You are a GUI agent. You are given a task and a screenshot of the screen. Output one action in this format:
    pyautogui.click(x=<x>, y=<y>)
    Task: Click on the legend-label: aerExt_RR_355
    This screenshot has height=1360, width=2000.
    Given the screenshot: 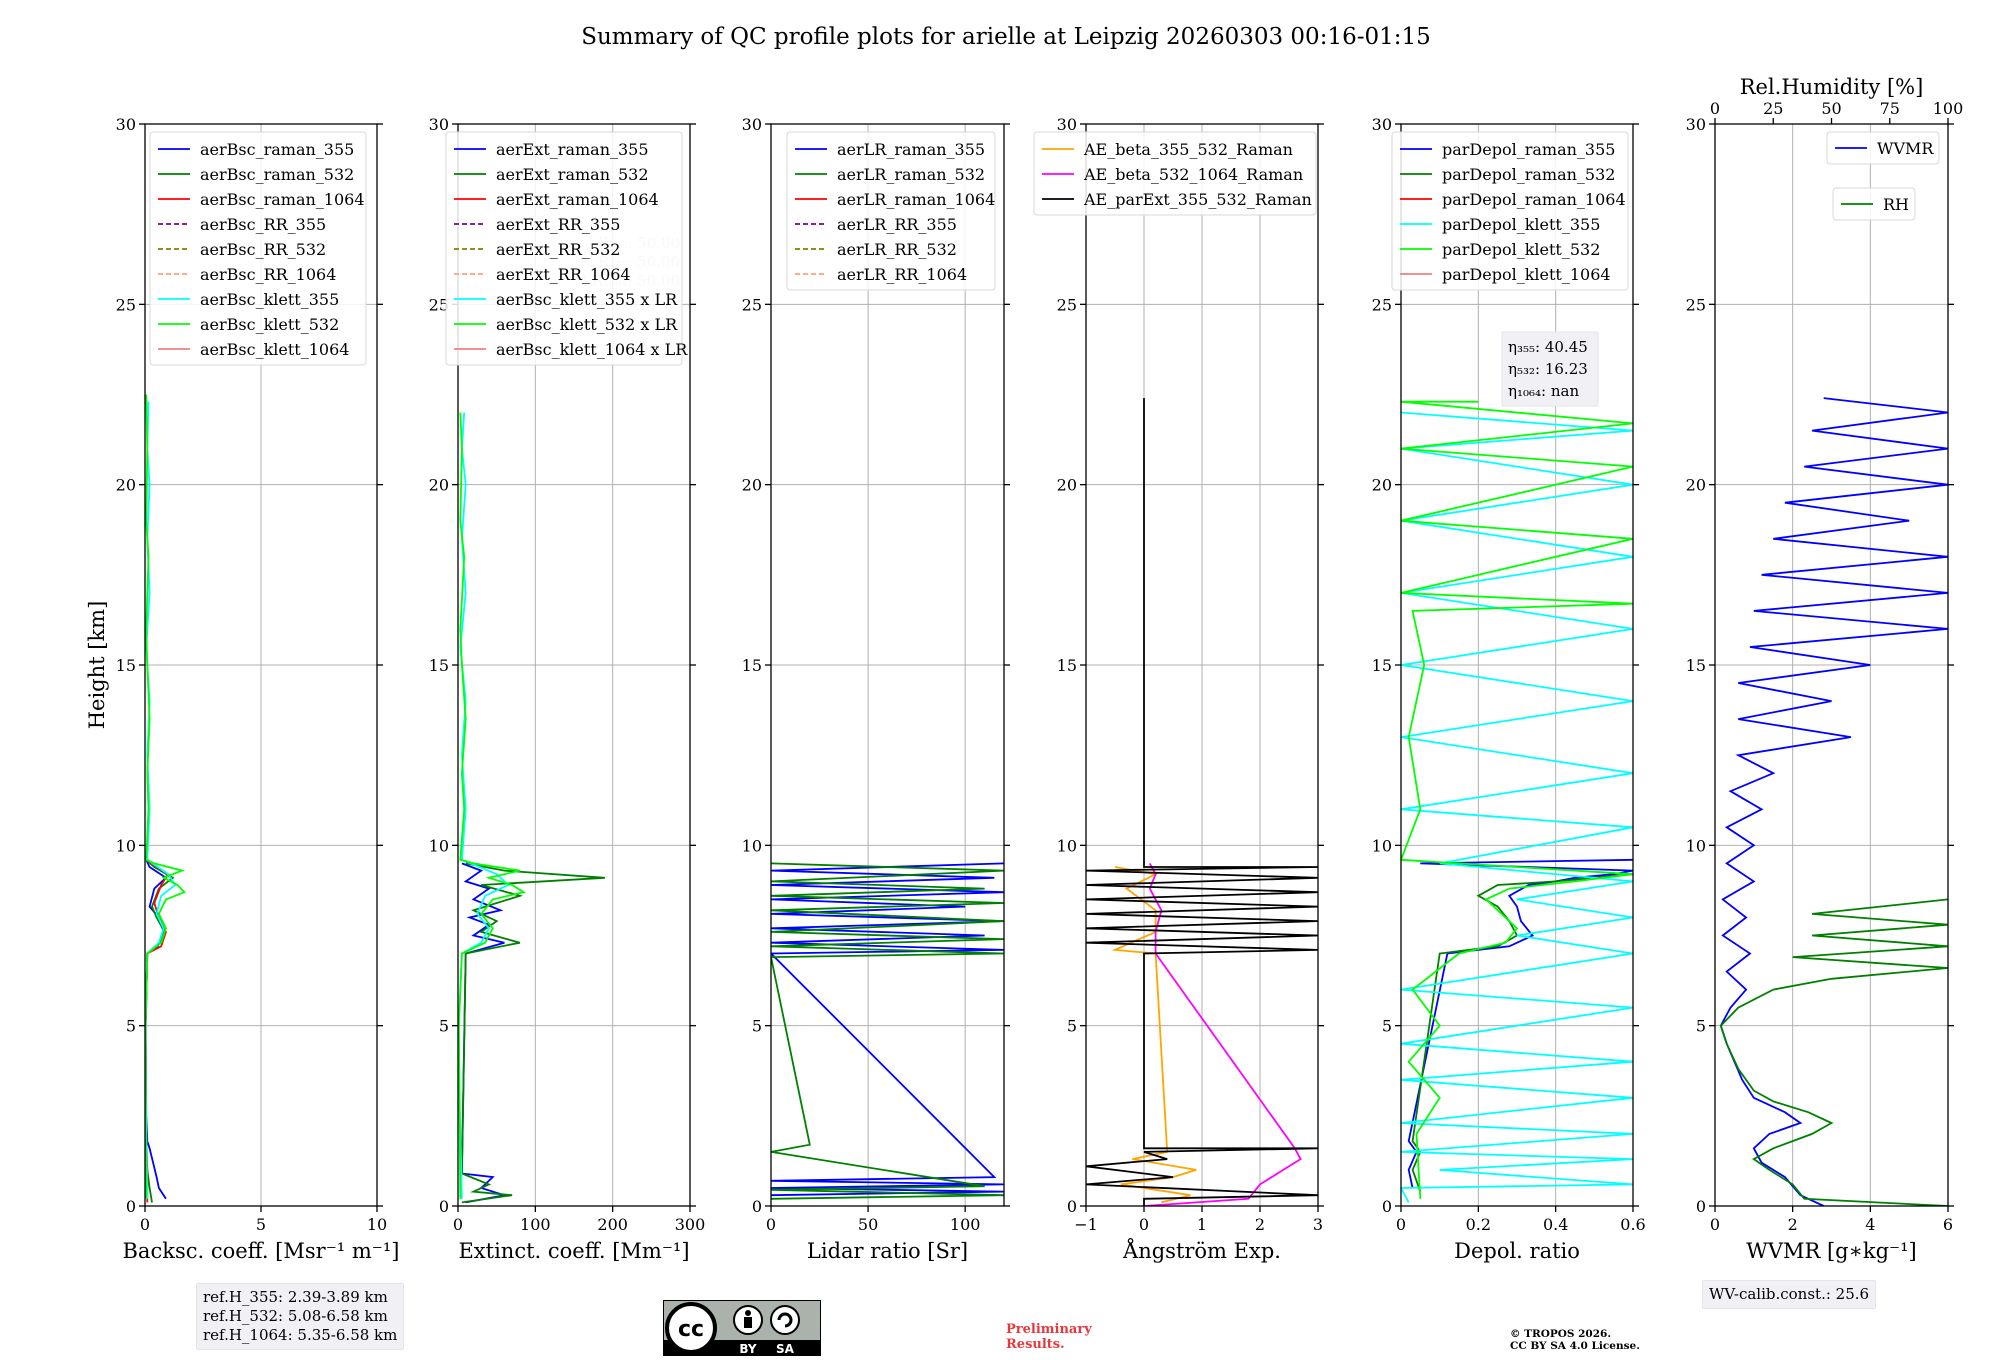 What is the action you would take?
    pyautogui.click(x=558, y=224)
    